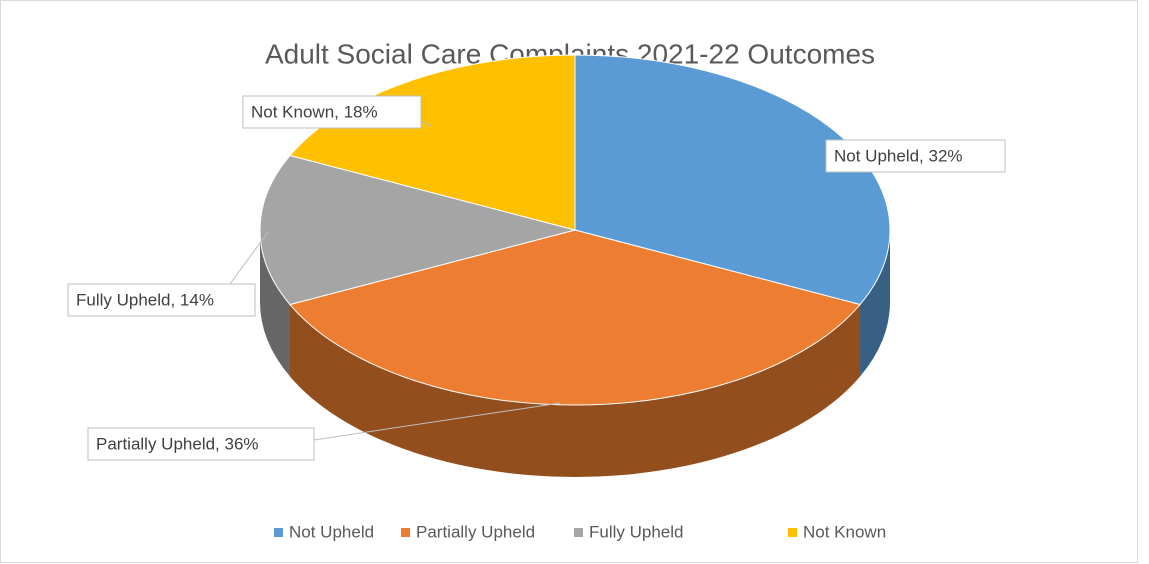 Image resolution: width=1149 pixels, height=564 pixels. What do you see at coordinates (844, 531) in the screenshot?
I see `legend-label: Not Known` at bounding box center [844, 531].